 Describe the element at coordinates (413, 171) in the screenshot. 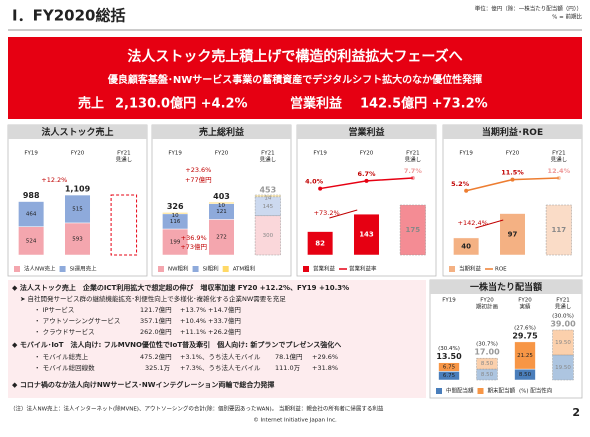

I see `line-label: 7.7%` at that location.